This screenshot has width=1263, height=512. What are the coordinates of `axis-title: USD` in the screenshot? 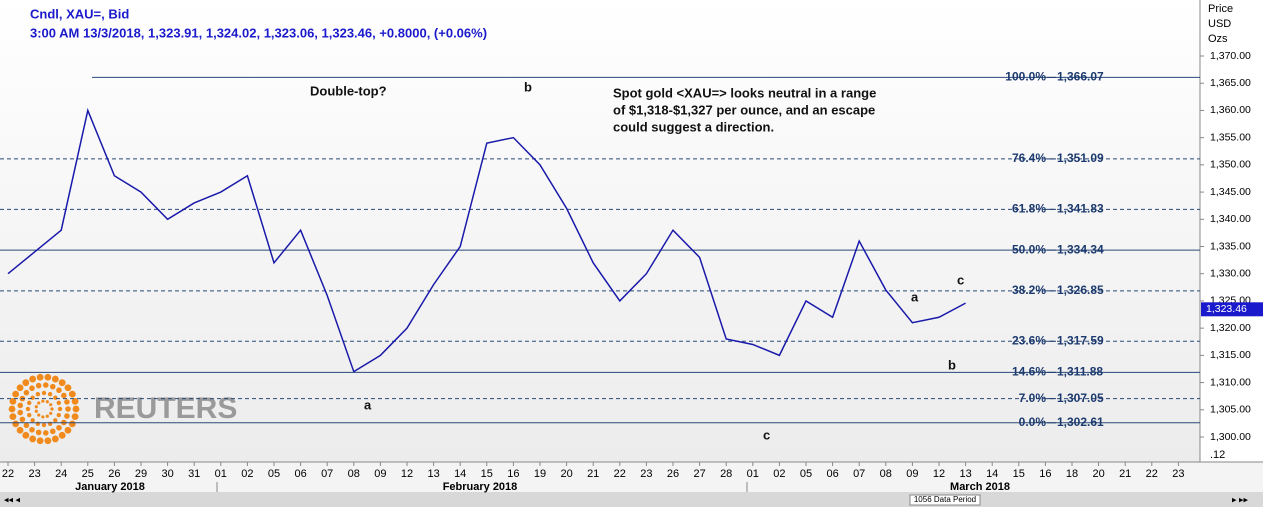 It's located at (1219, 24).